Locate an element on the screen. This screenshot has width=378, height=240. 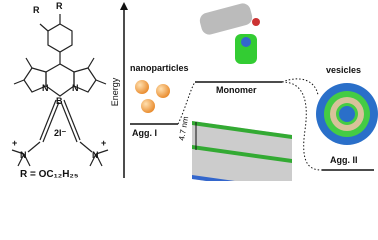
vesicle is located at coordinates (347, 114).